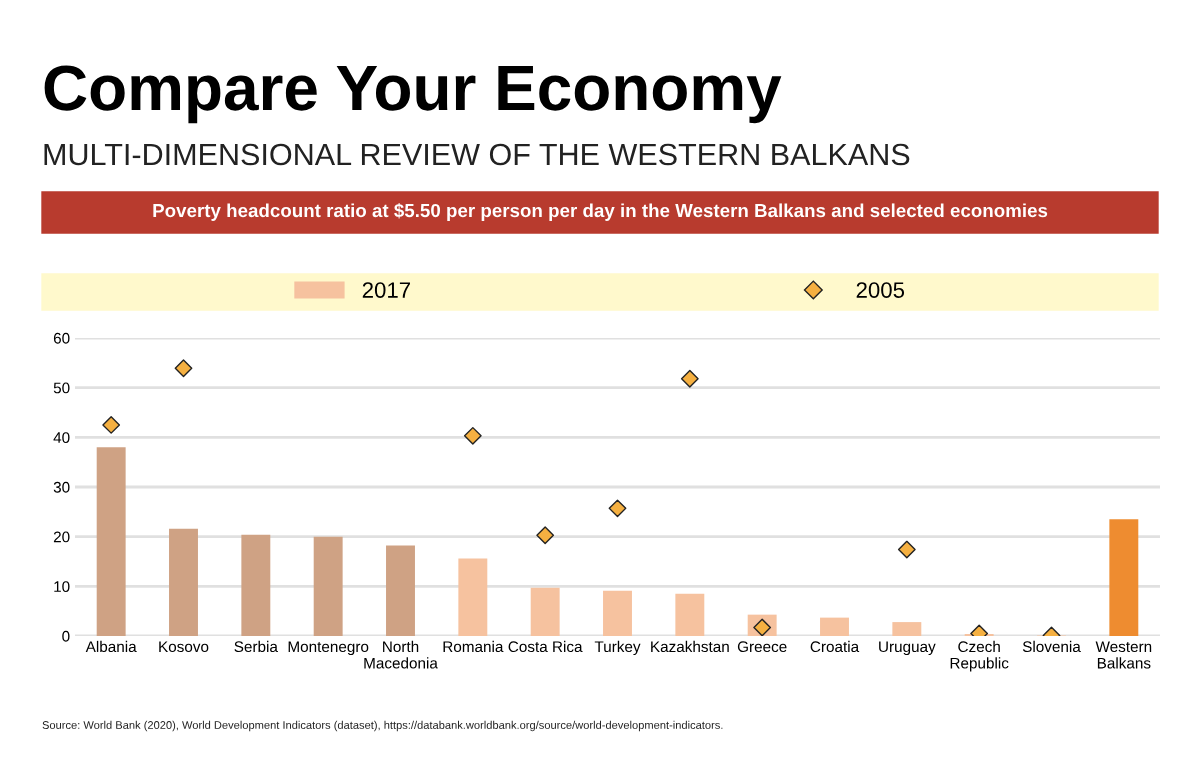 The image size is (1200, 765). I want to click on text: Poverty headcount ratio at $5.50 per person per day in the Western Balkans and selected economies, so click(600, 212).